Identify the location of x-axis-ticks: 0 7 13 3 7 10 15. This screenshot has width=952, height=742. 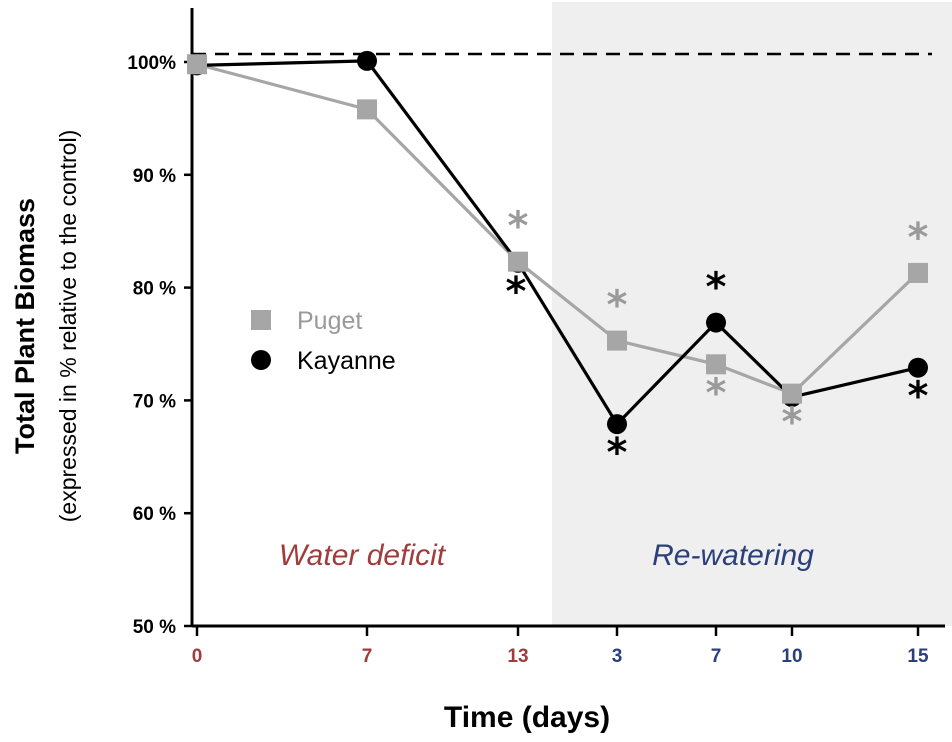
(560, 646).